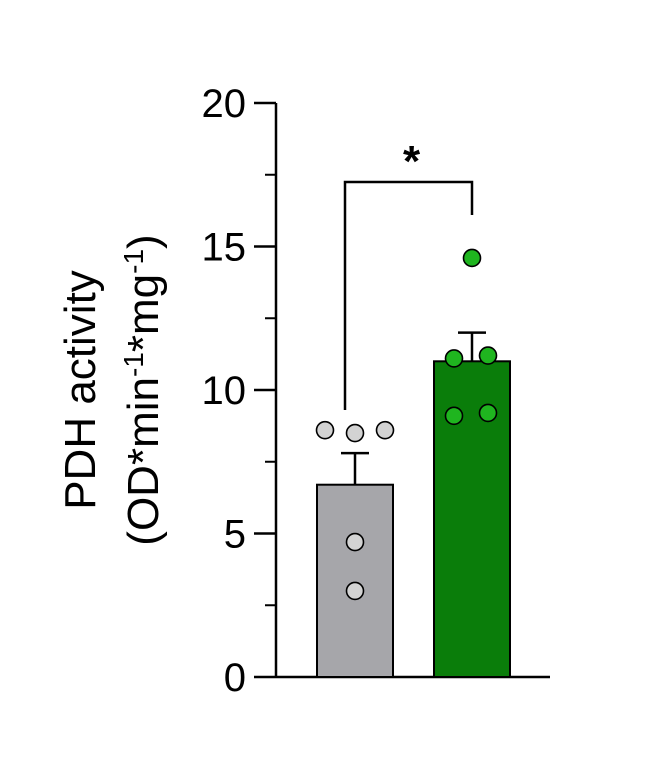  Describe the element at coordinates (235, 535) in the screenshot. I see `y-tick-label: 5` at that location.